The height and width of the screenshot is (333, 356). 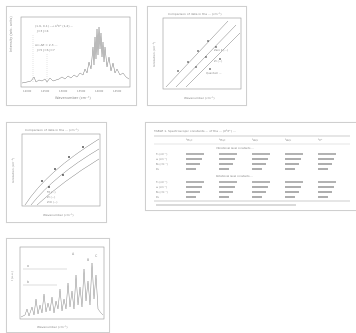 I want to click on svg-text: ²Π₁/₂, so click(x=189, y=140).